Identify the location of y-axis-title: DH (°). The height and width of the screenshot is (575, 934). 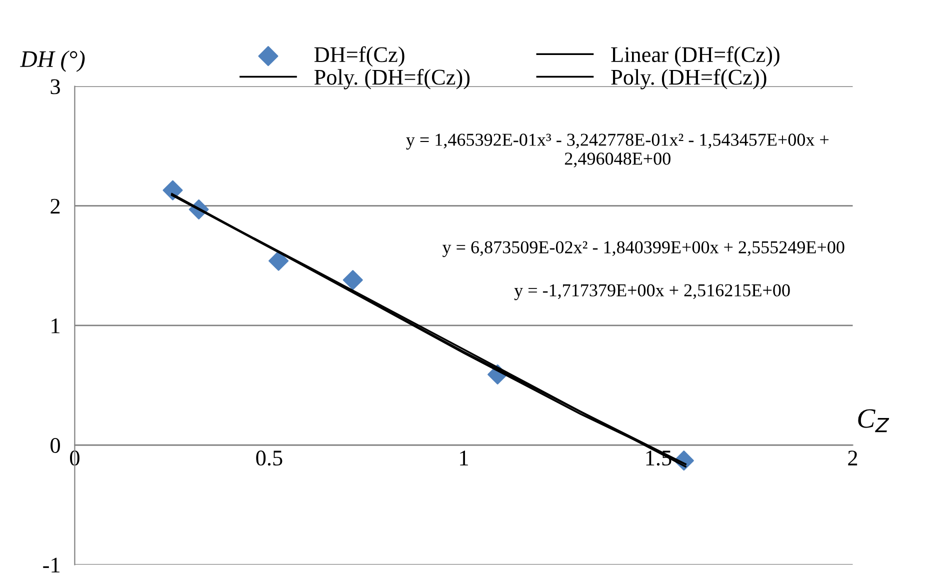
(52, 61).